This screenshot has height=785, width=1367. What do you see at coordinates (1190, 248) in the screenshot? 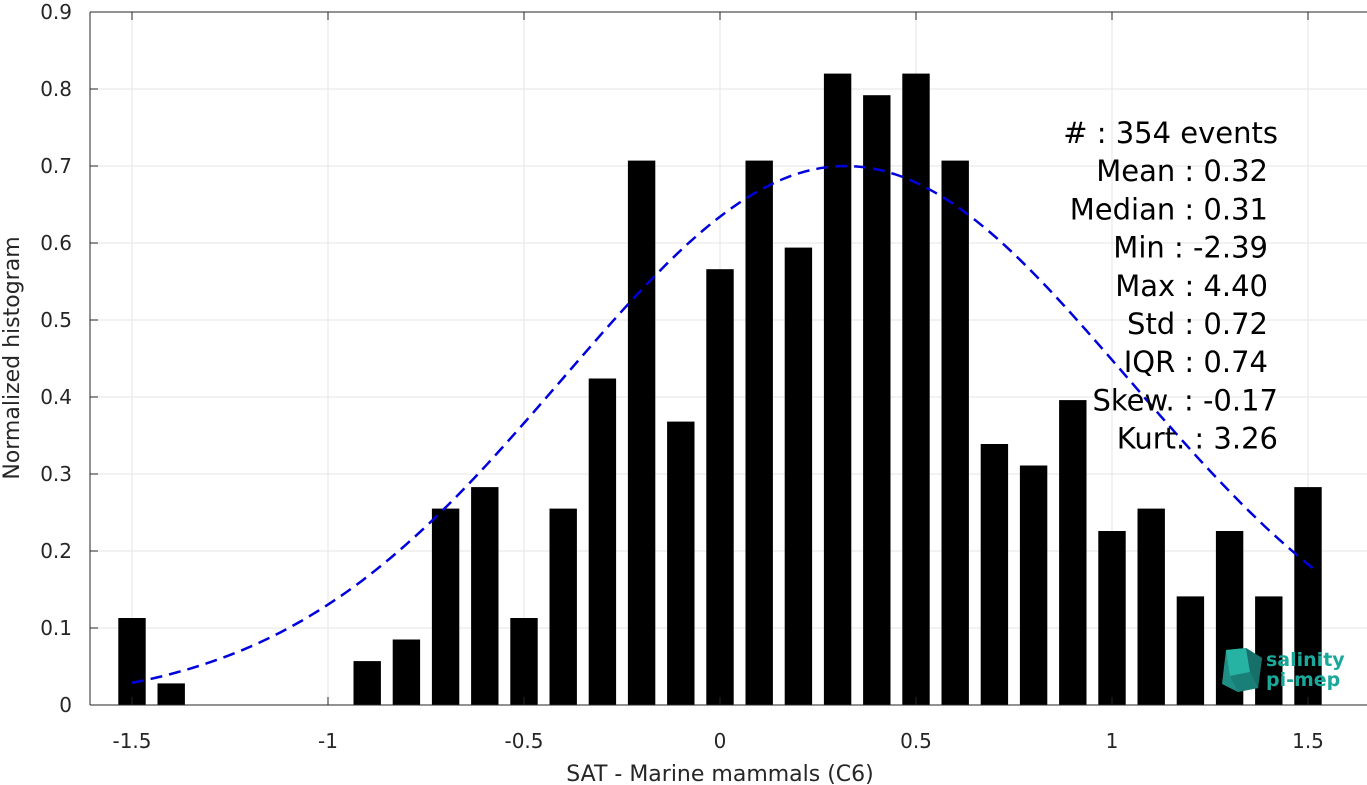
I see `stats-line: Min : -2.39` at bounding box center [1190, 248].